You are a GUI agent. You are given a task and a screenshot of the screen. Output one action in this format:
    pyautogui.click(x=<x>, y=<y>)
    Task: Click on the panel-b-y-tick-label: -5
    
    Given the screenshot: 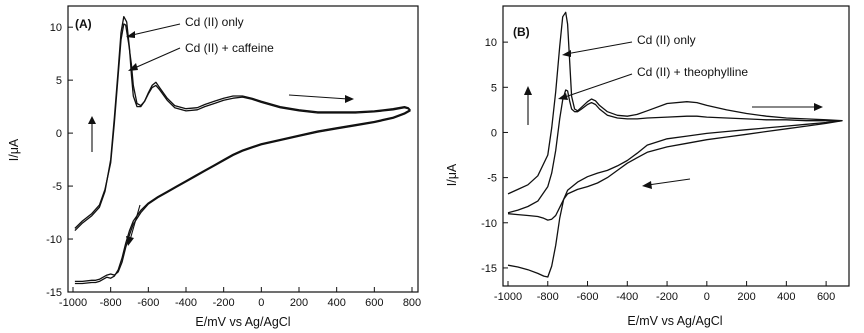 What is the action you would take?
    pyautogui.click(x=492, y=179)
    